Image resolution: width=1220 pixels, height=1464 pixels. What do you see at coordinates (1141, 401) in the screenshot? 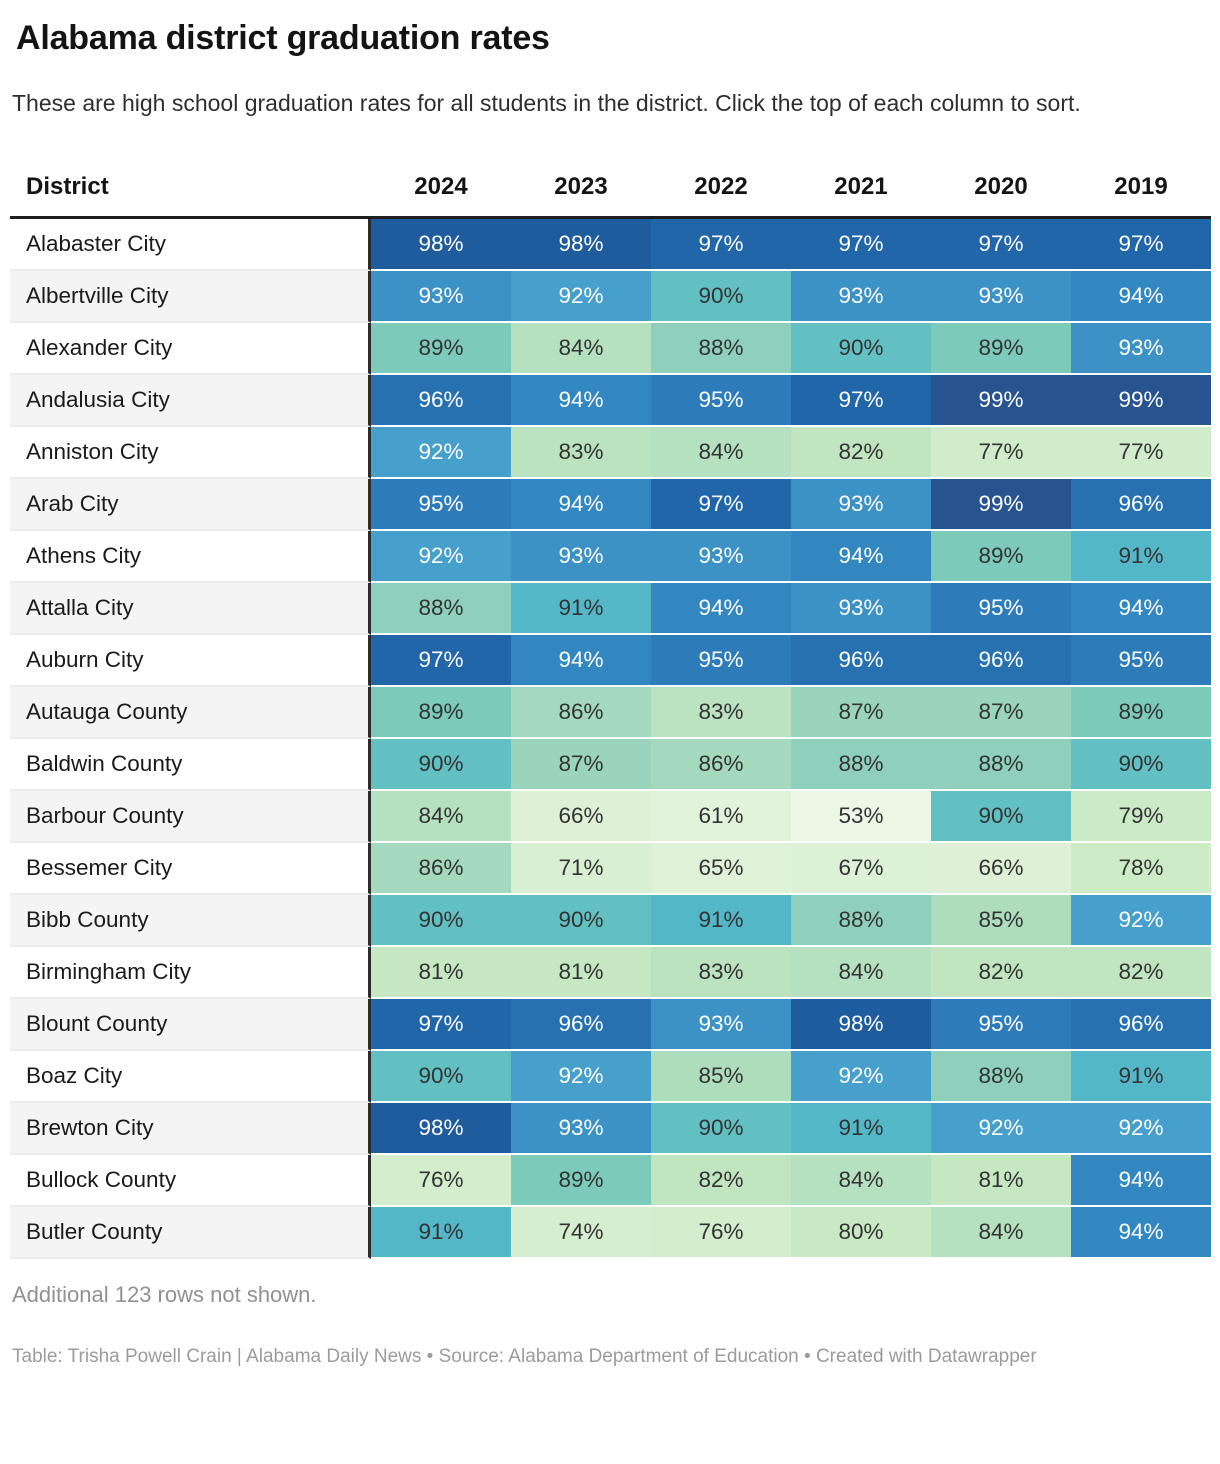
I see `value-cell-2019: 99%` at bounding box center [1141, 401].